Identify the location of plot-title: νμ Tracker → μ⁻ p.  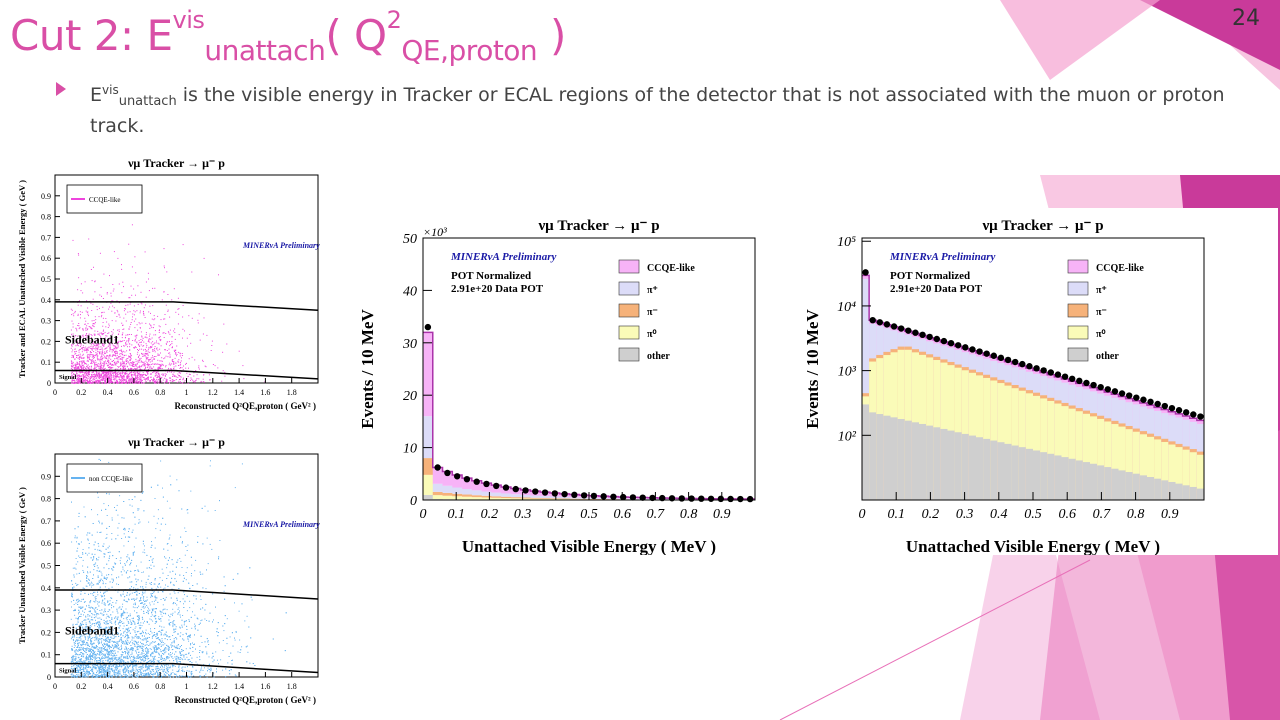
(176, 163).